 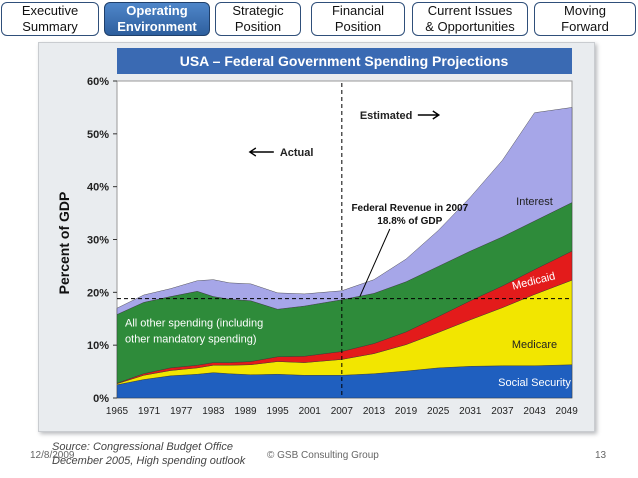 What do you see at coordinates (157, 26) in the screenshot?
I see `tab-label: Environment` at bounding box center [157, 26].